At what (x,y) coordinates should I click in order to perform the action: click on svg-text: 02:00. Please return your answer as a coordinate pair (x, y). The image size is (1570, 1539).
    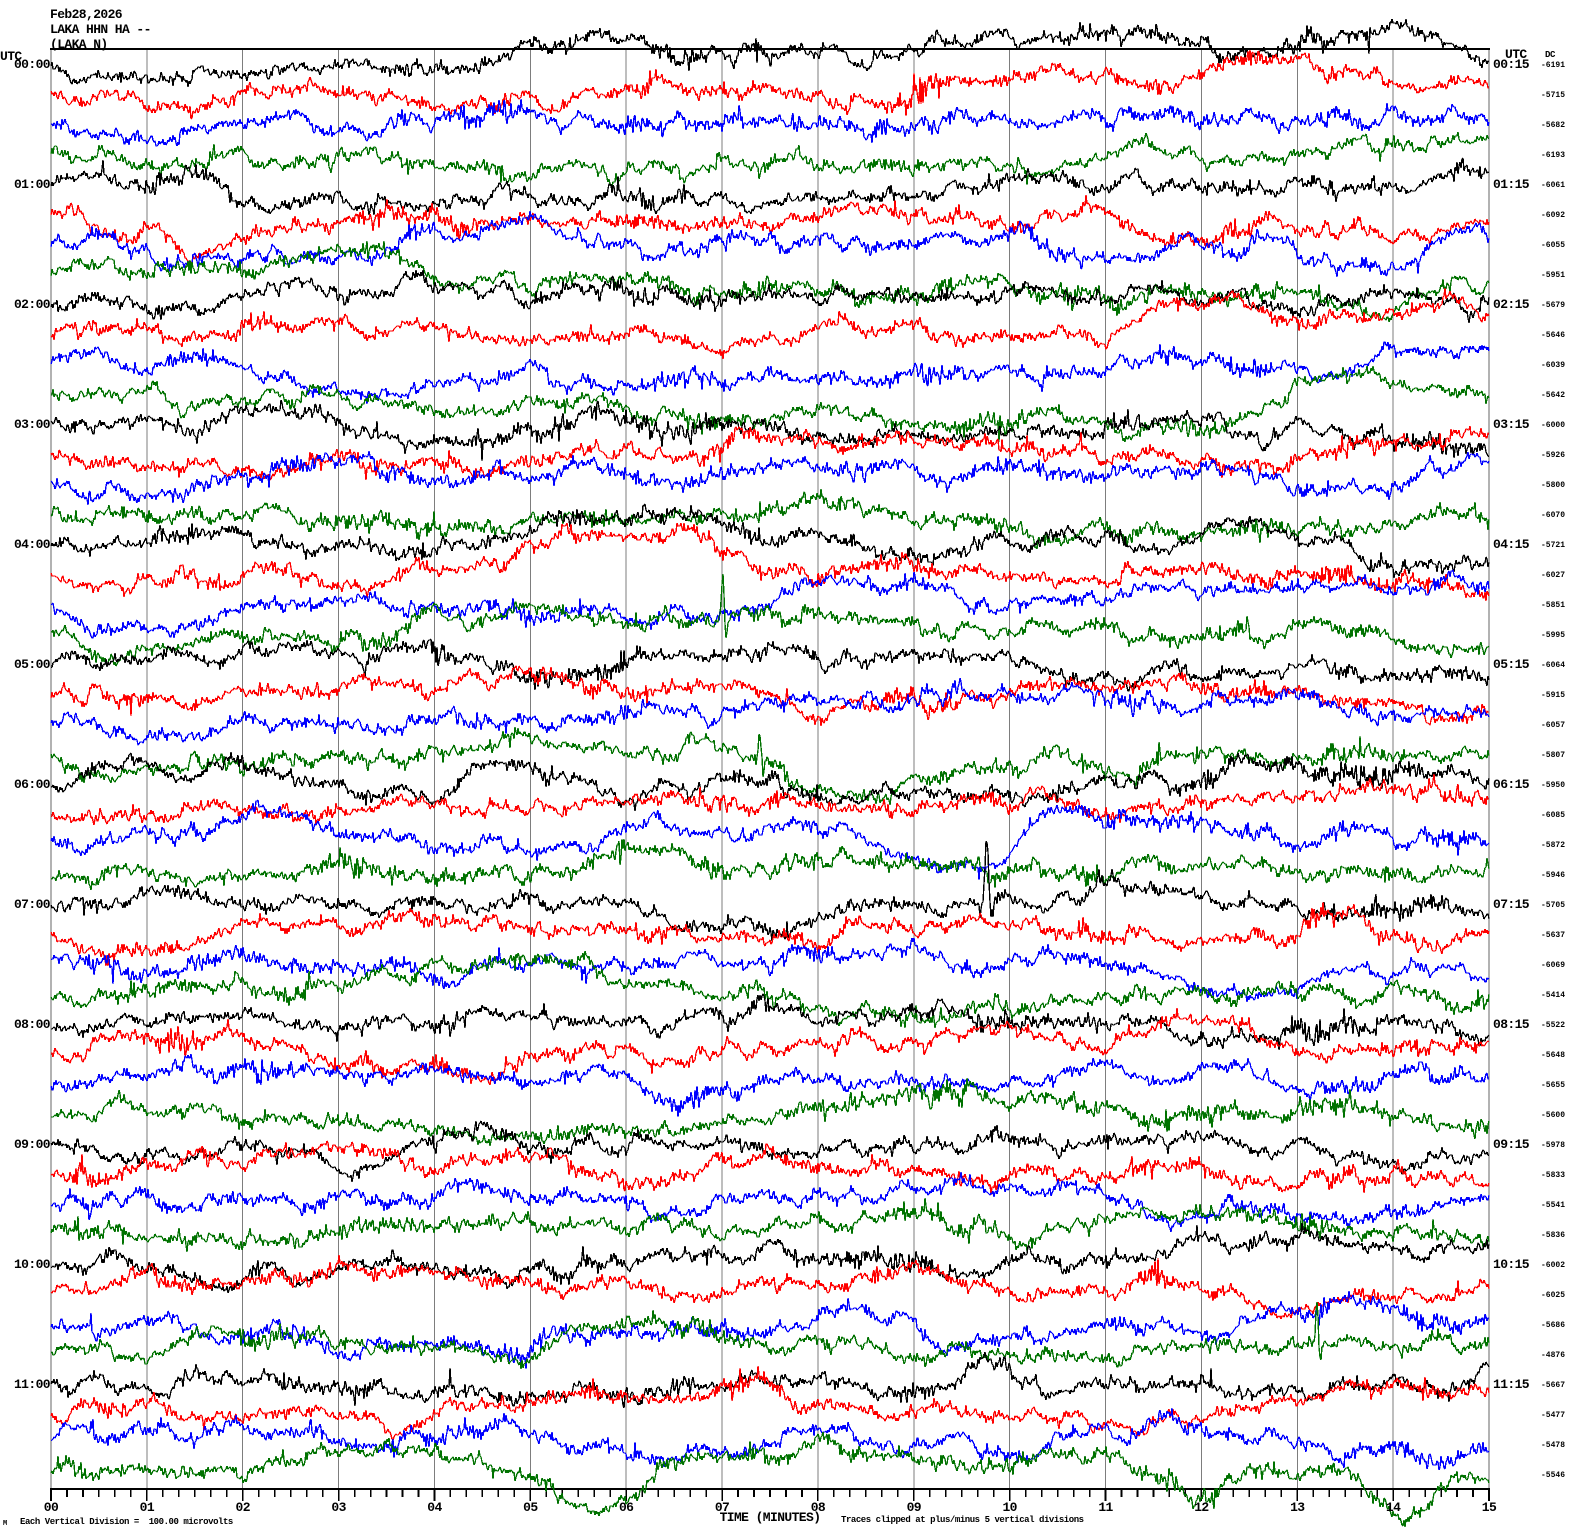
    Looking at the image, I should click on (32, 304).